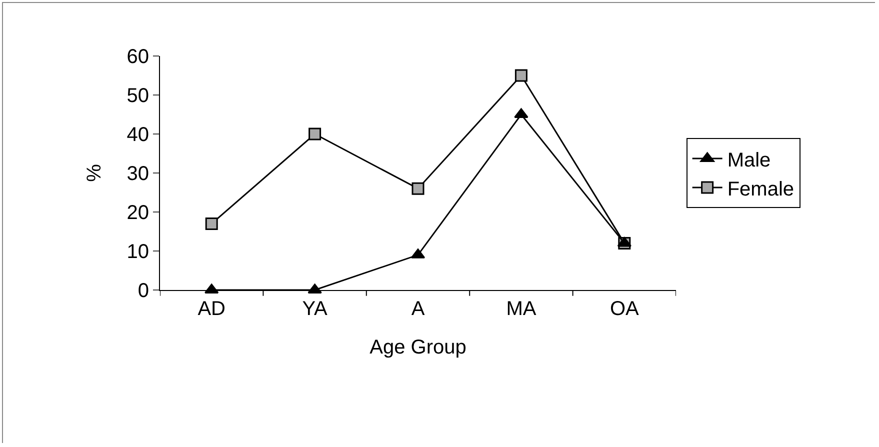 Image resolution: width=879 pixels, height=447 pixels. Describe the element at coordinates (137, 57) in the screenshot. I see `y-tick-label: 60` at that location.